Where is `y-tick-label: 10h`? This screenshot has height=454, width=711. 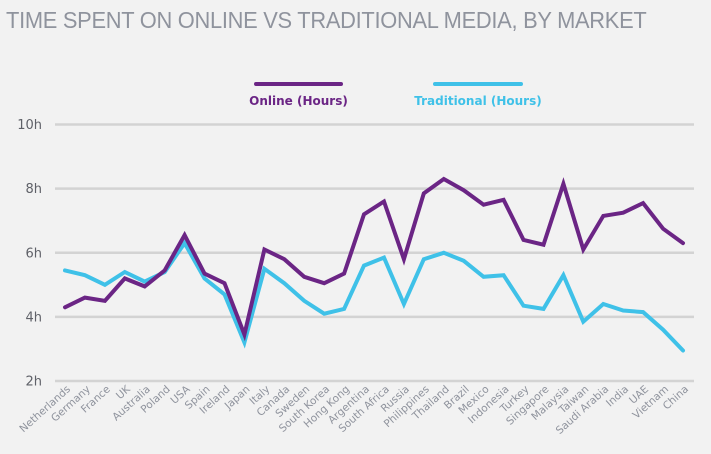 y-tick-label: 10h is located at coordinates (29, 125).